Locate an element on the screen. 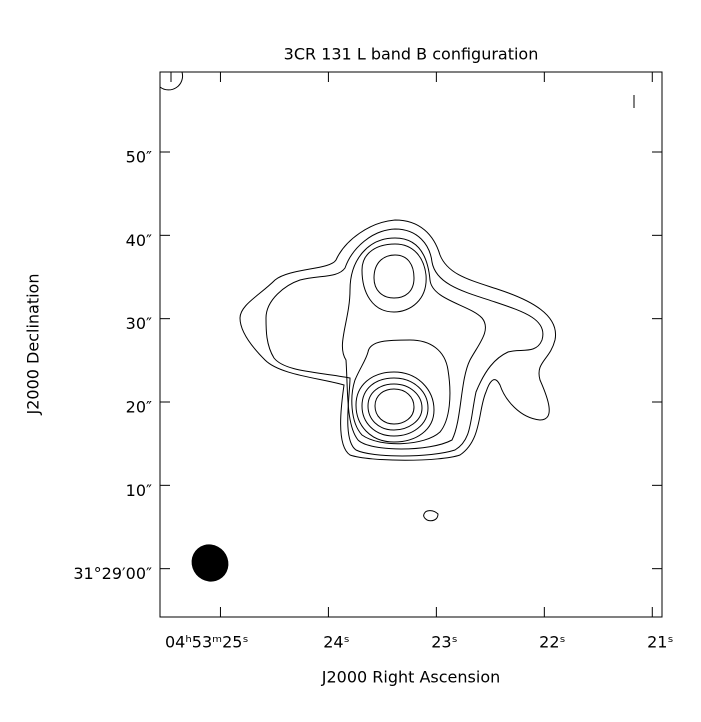 This screenshot has width=701, height=722. beam is located at coordinates (210, 563).